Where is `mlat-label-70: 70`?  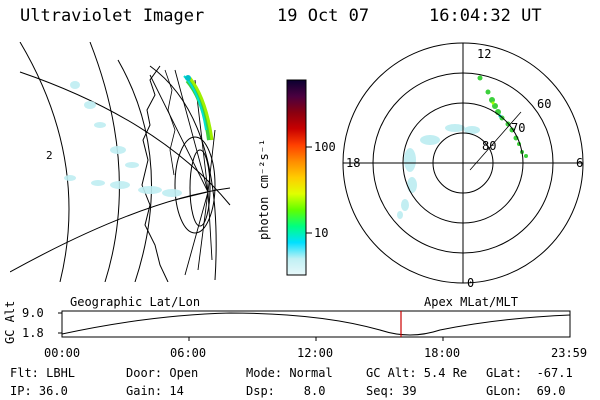
mlat-label-70: 70 is located at coordinates (518, 128).